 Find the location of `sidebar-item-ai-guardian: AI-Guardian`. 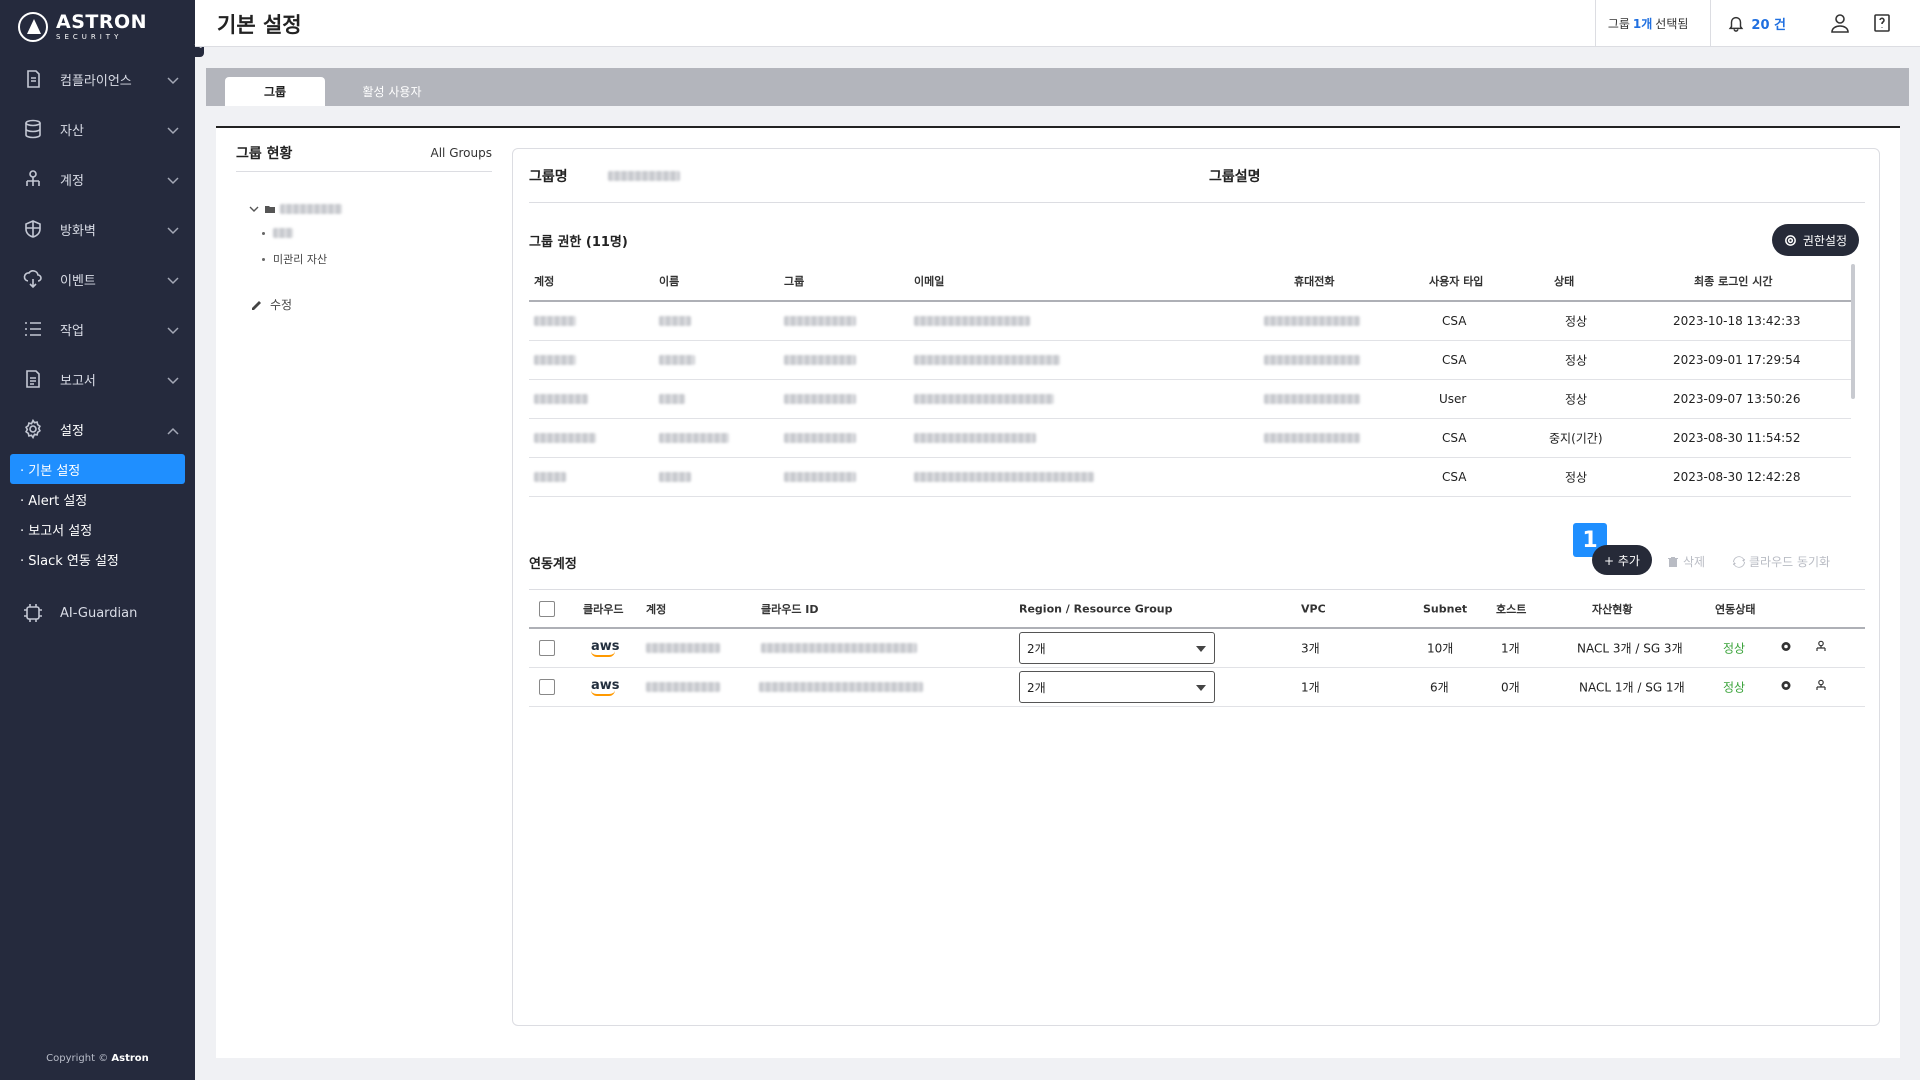

sidebar-item-ai-guardian: AI-Guardian is located at coordinates (97, 613).